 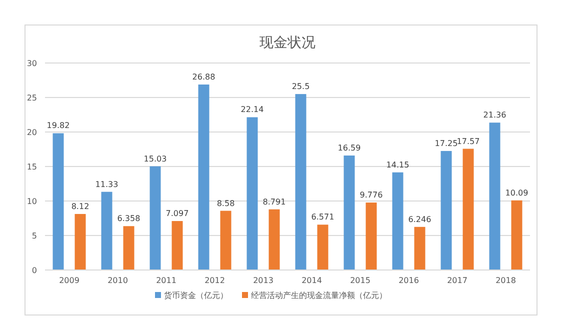 I want to click on y-tick-label: 25, so click(x=31, y=98).